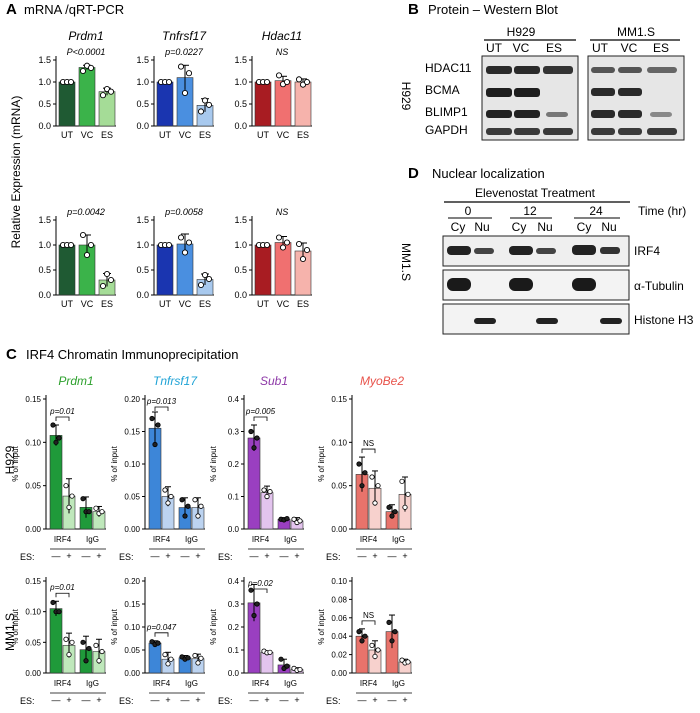 This screenshot has height=713, width=700. Describe the element at coordinates (521, 32) in the screenshot. I see `blot-b-group-h929: H929` at that location.